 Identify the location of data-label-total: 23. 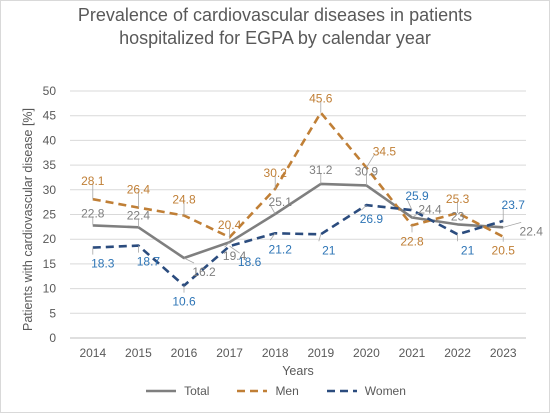
(458, 216).